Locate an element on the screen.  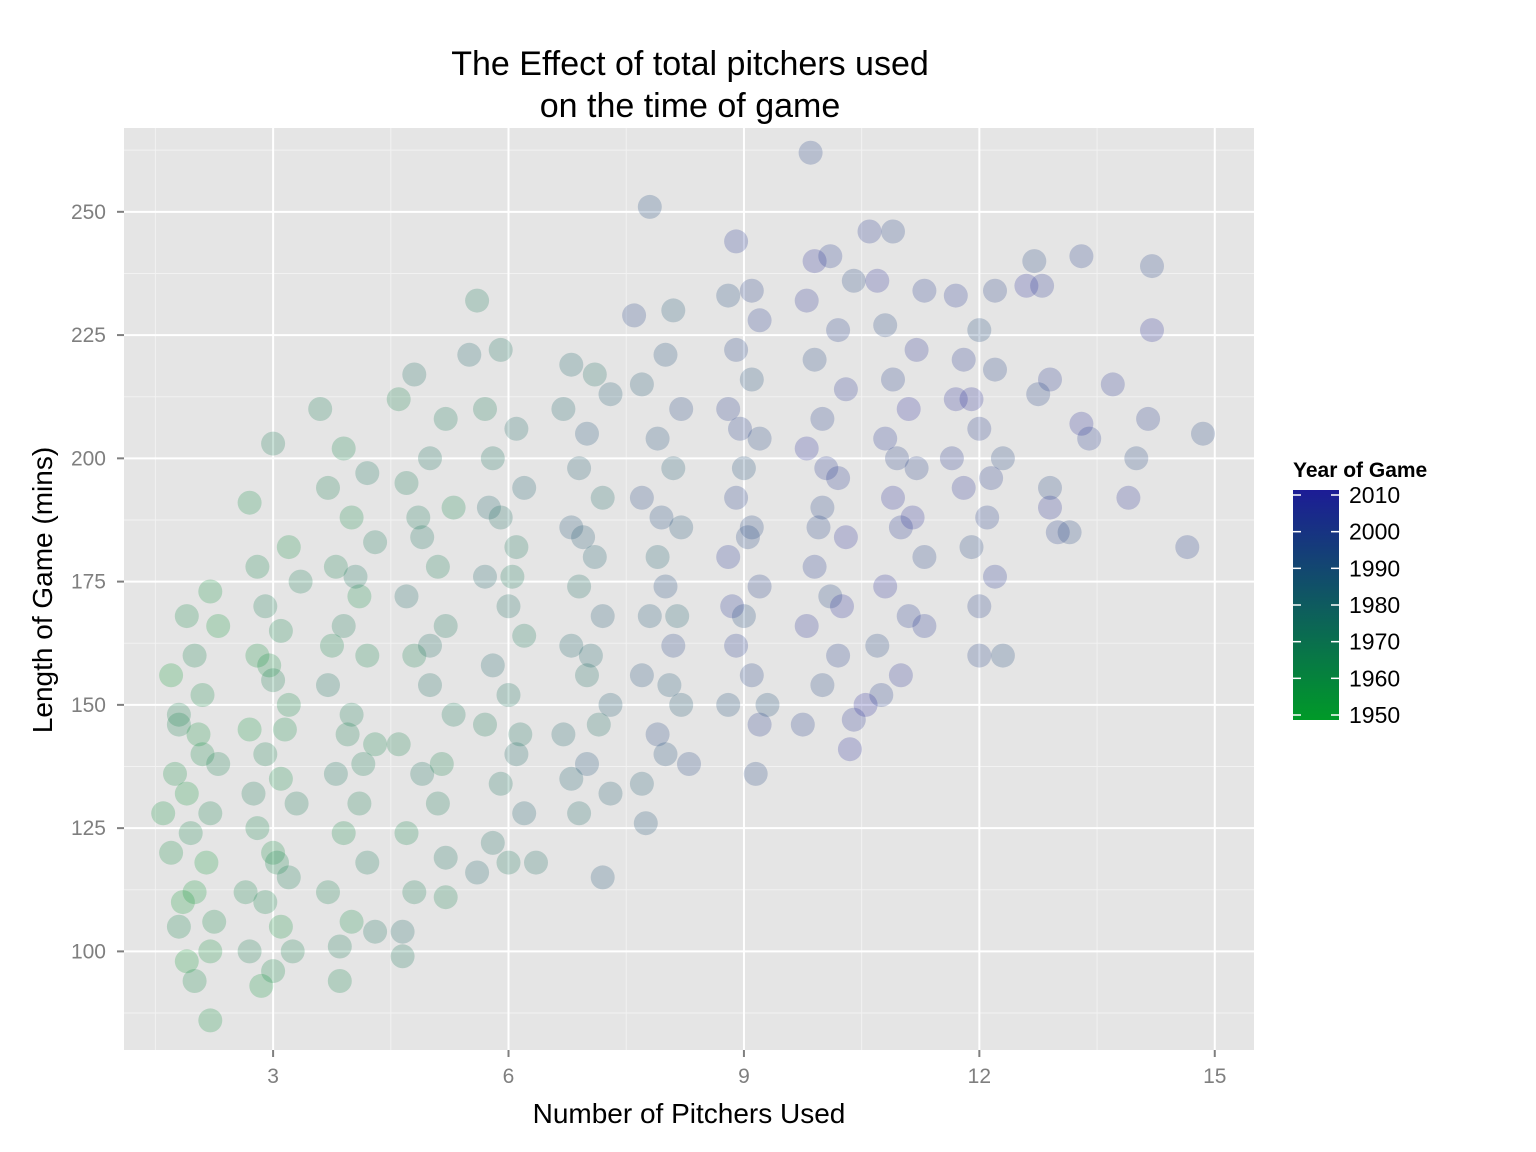
y-tick-label: 225 is located at coordinates (88, 335).